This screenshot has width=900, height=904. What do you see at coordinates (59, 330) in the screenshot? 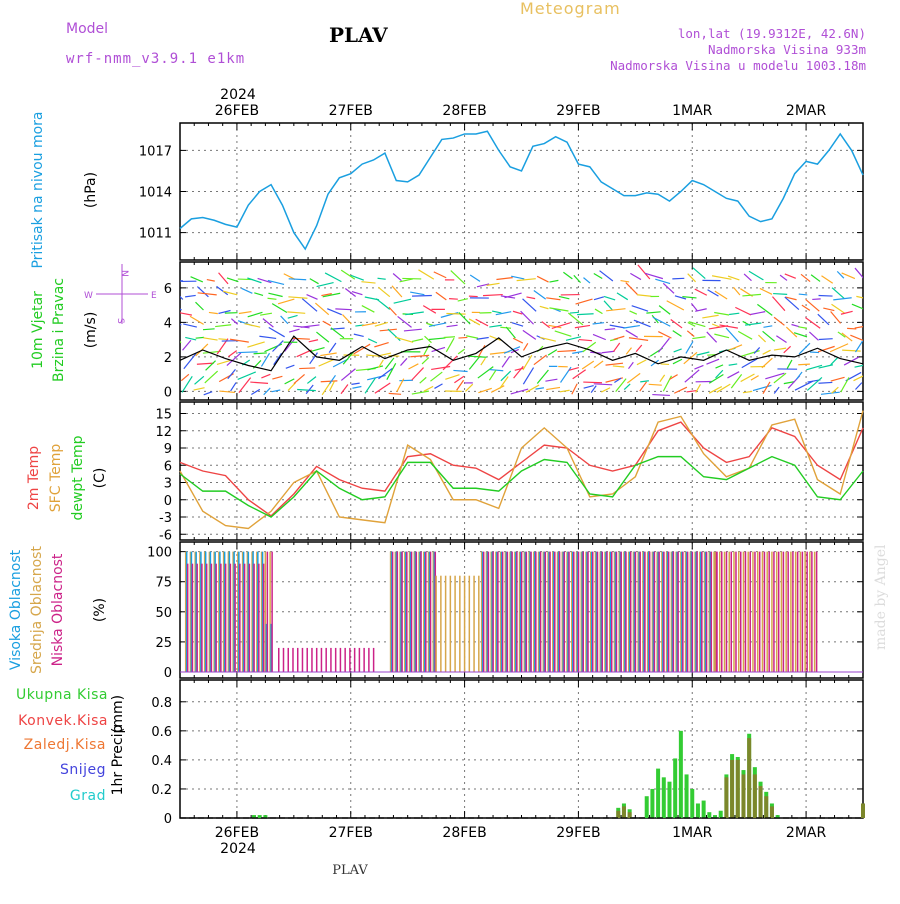
I see `wind-ylabel-2: Brzina i Pravac` at bounding box center [59, 330].